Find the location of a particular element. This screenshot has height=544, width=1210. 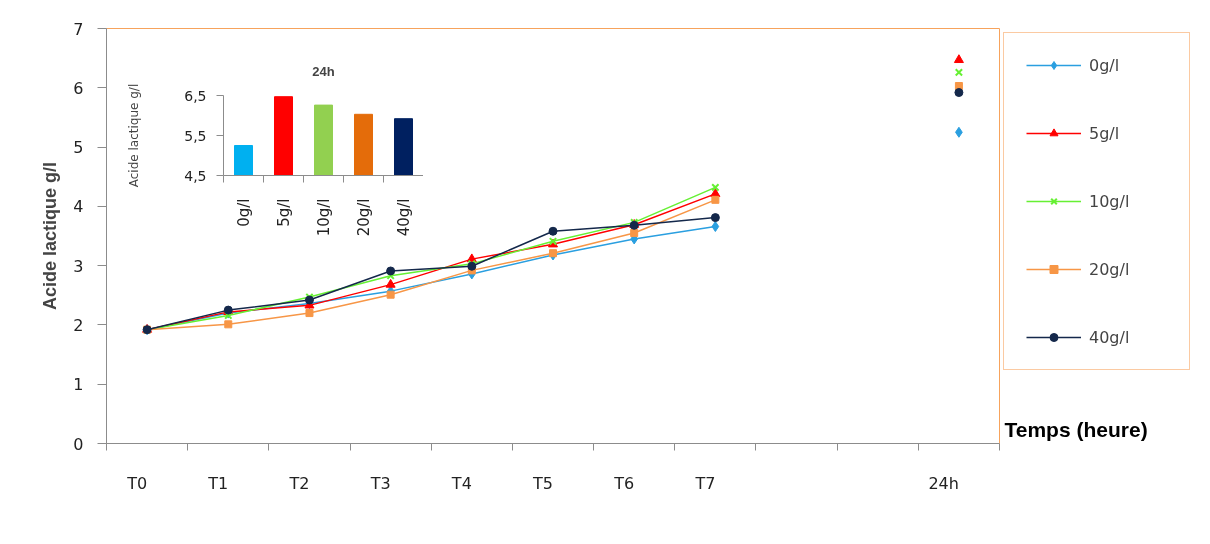

y-tick-label: 3 is located at coordinates (78, 266).